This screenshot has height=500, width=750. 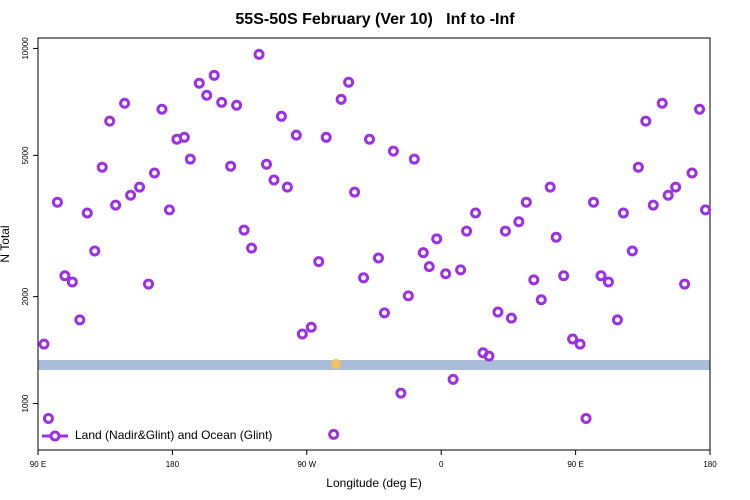 I want to click on y-tick-label: 2000, so click(x=25, y=296).